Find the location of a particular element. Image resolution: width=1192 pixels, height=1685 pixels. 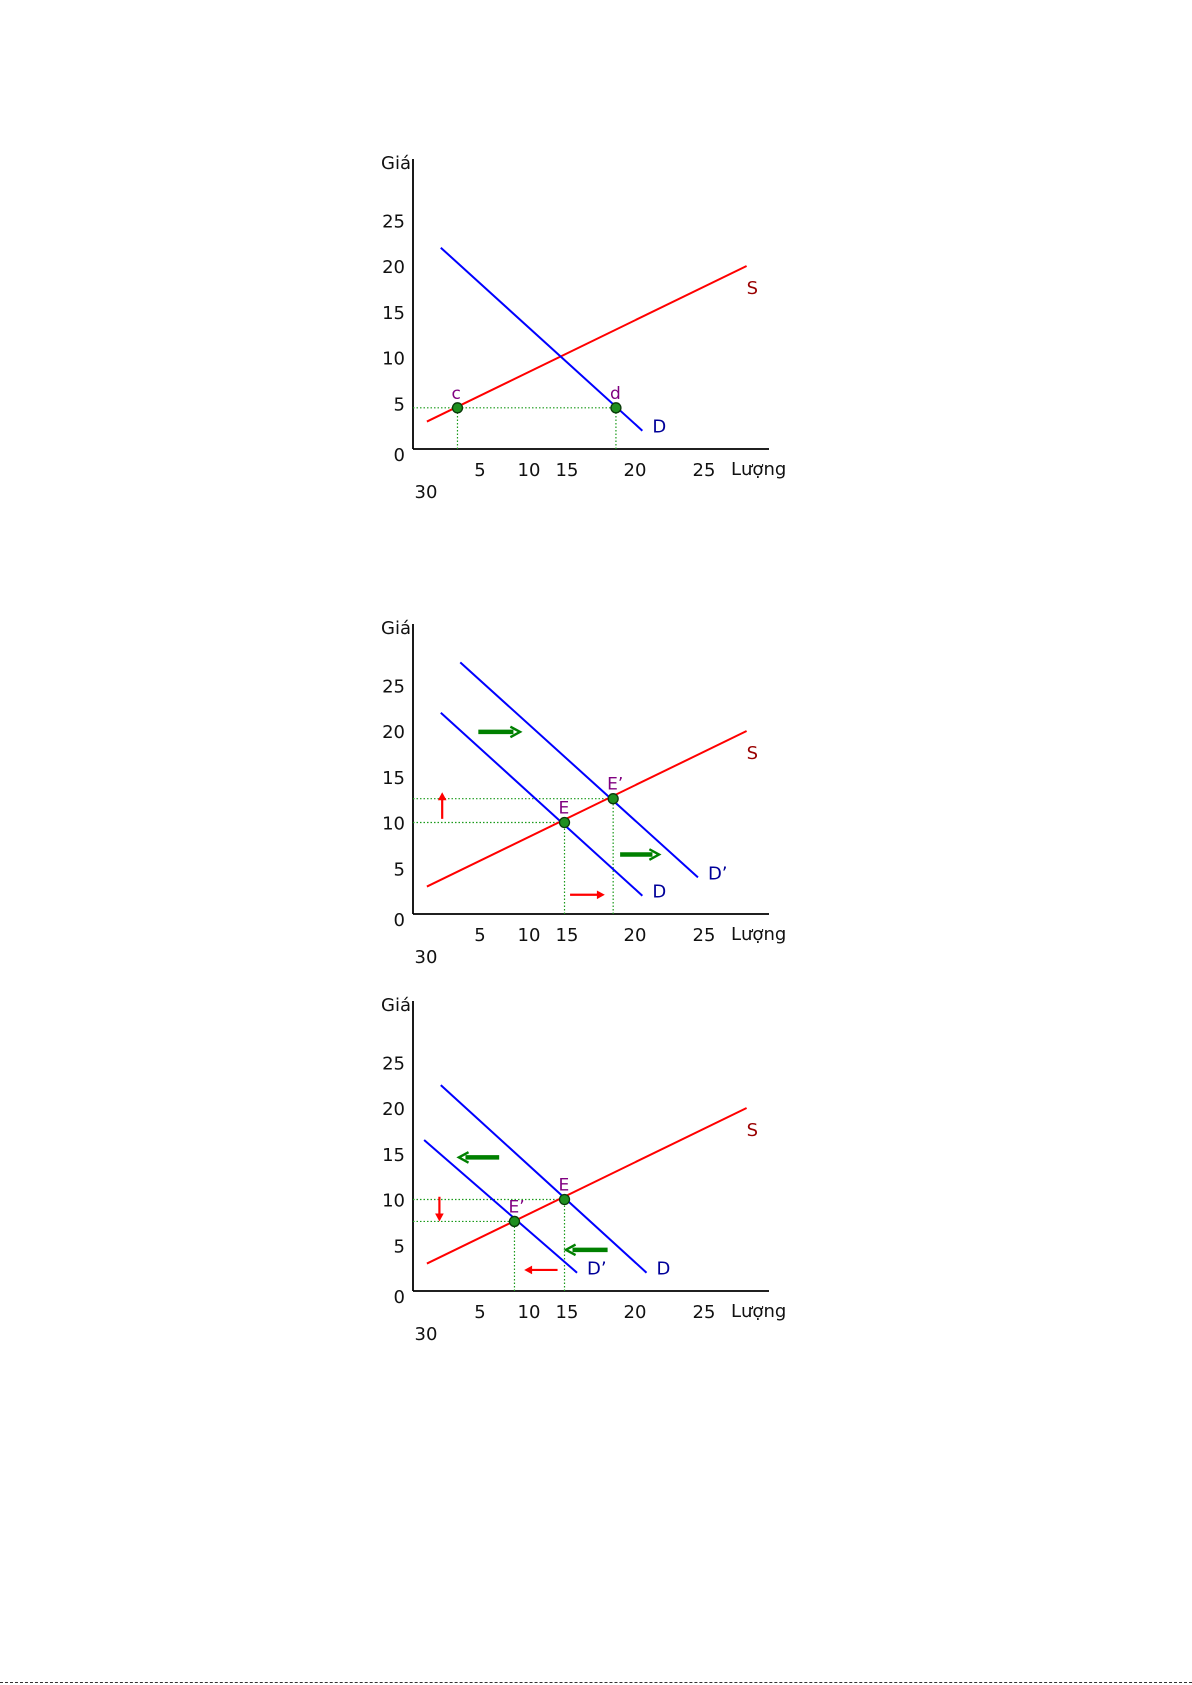

point-label: d is located at coordinates (615, 394).